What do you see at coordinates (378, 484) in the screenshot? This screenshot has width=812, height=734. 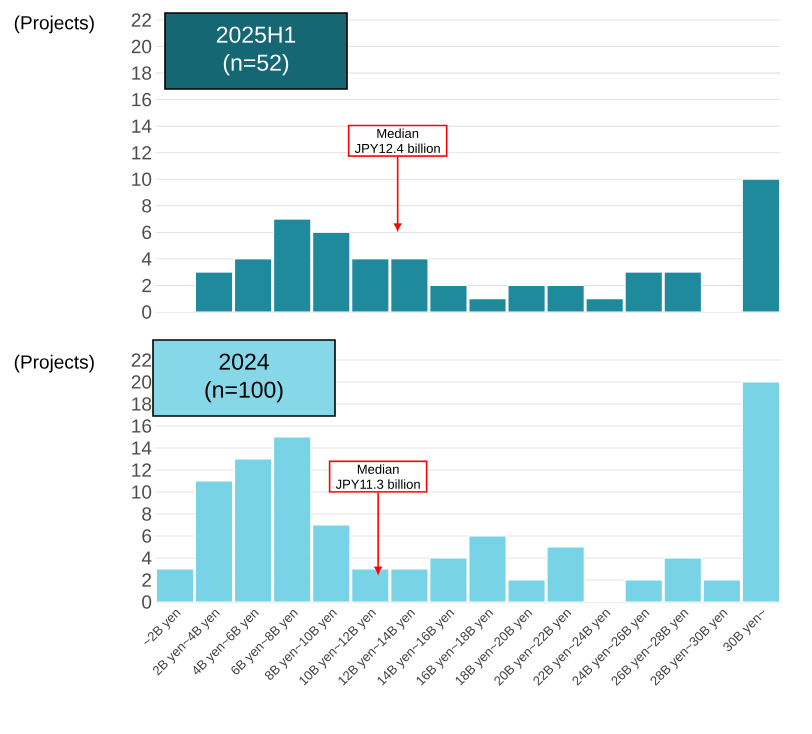 I see `annotation: JPY11.3 billion` at bounding box center [378, 484].